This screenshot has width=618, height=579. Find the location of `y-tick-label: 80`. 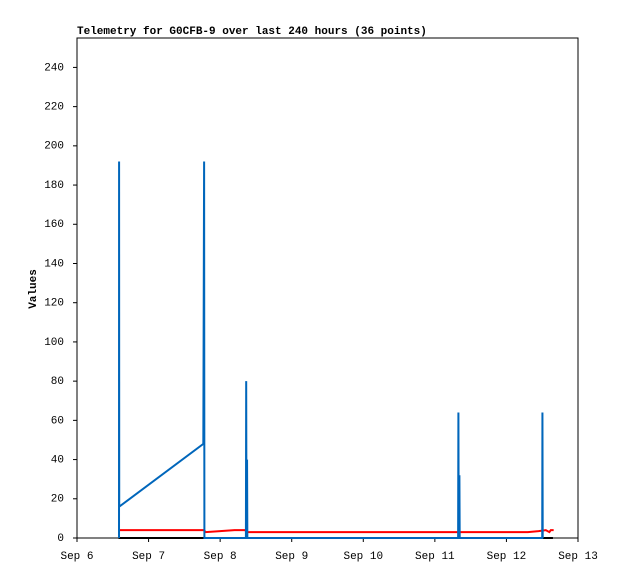

y-tick-label: 80 is located at coordinates (57, 382).